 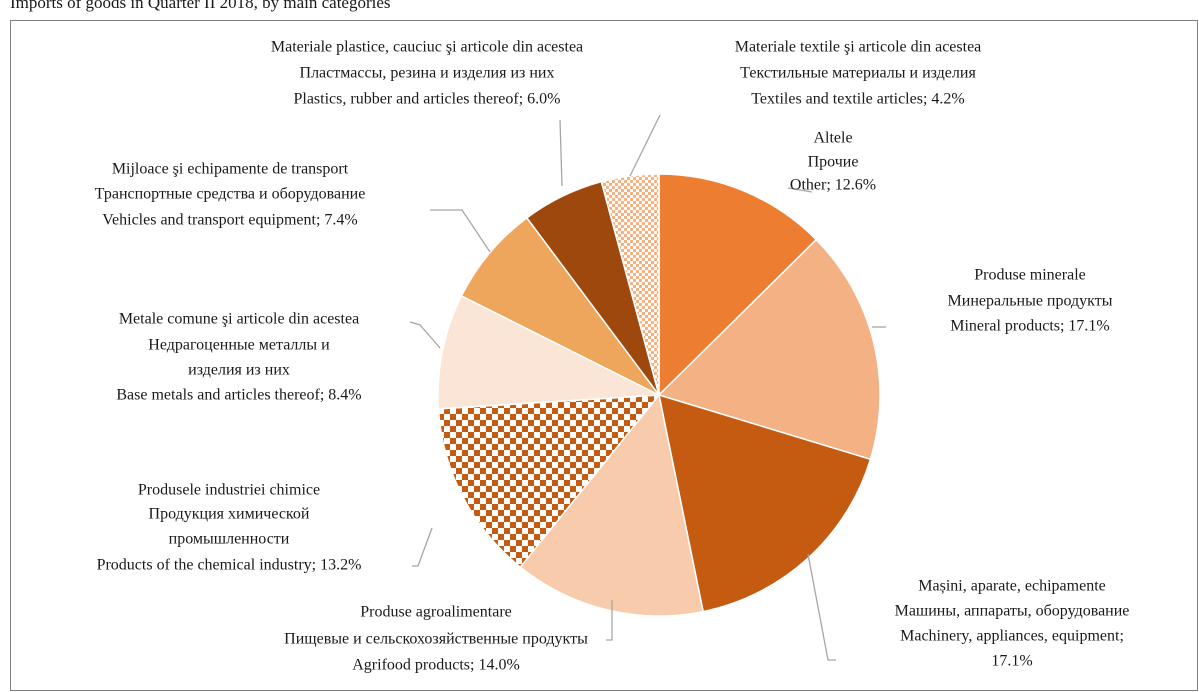 What do you see at coordinates (1011, 661) in the screenshot?
I see `slice-label: 17.1%` at bounding box center [1011, 661].